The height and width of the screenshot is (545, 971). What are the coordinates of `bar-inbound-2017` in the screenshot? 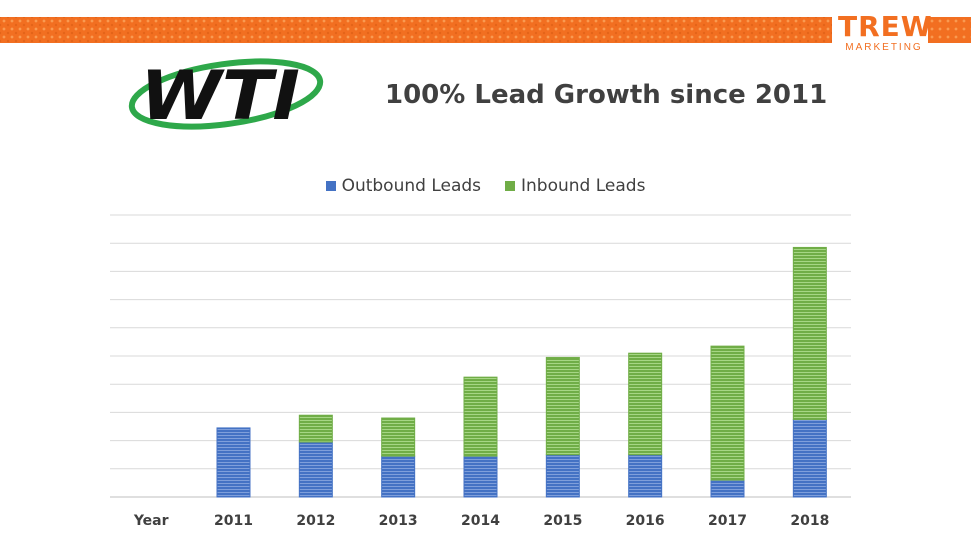 It's located at (727, 413).